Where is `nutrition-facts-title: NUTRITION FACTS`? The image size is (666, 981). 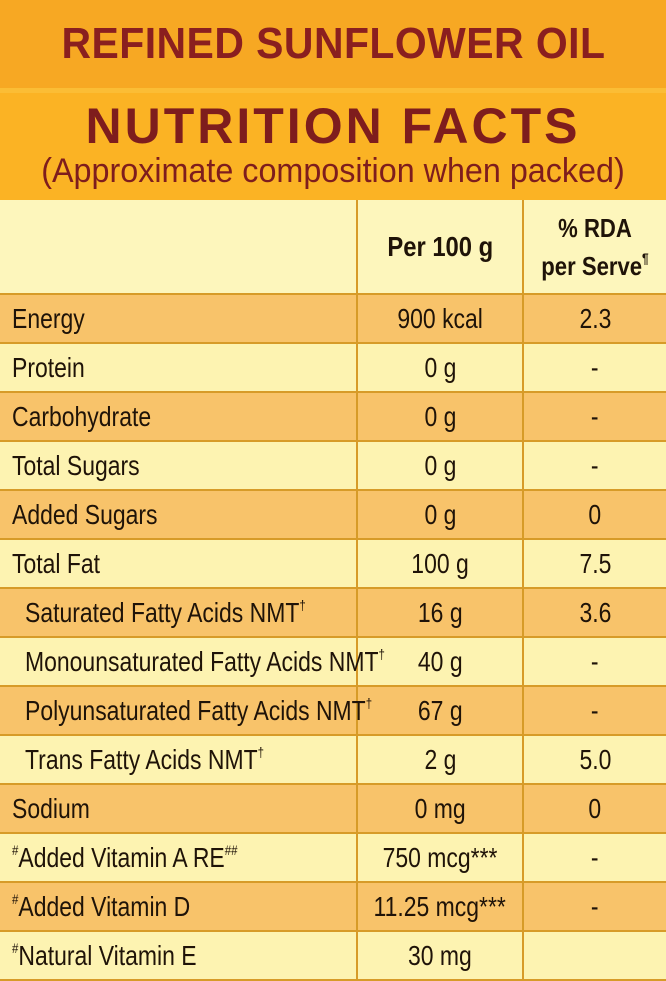 nutrition-facts-title: NUTRITION FACTS is located at coordinates (333, 126).